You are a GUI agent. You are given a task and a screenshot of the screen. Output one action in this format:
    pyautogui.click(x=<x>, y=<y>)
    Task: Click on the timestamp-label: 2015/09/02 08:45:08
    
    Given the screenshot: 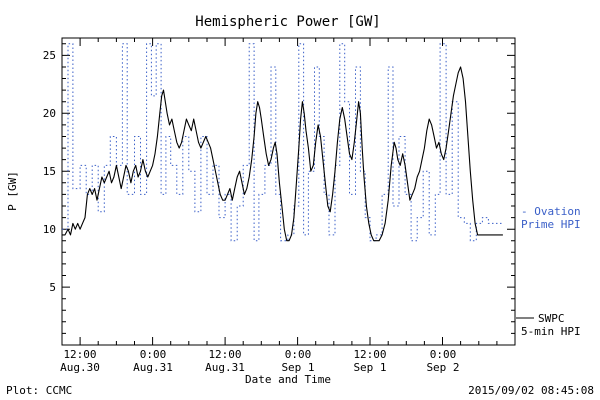 What is the action you would take?
    pyautogui.click(x=531, y=390)
    